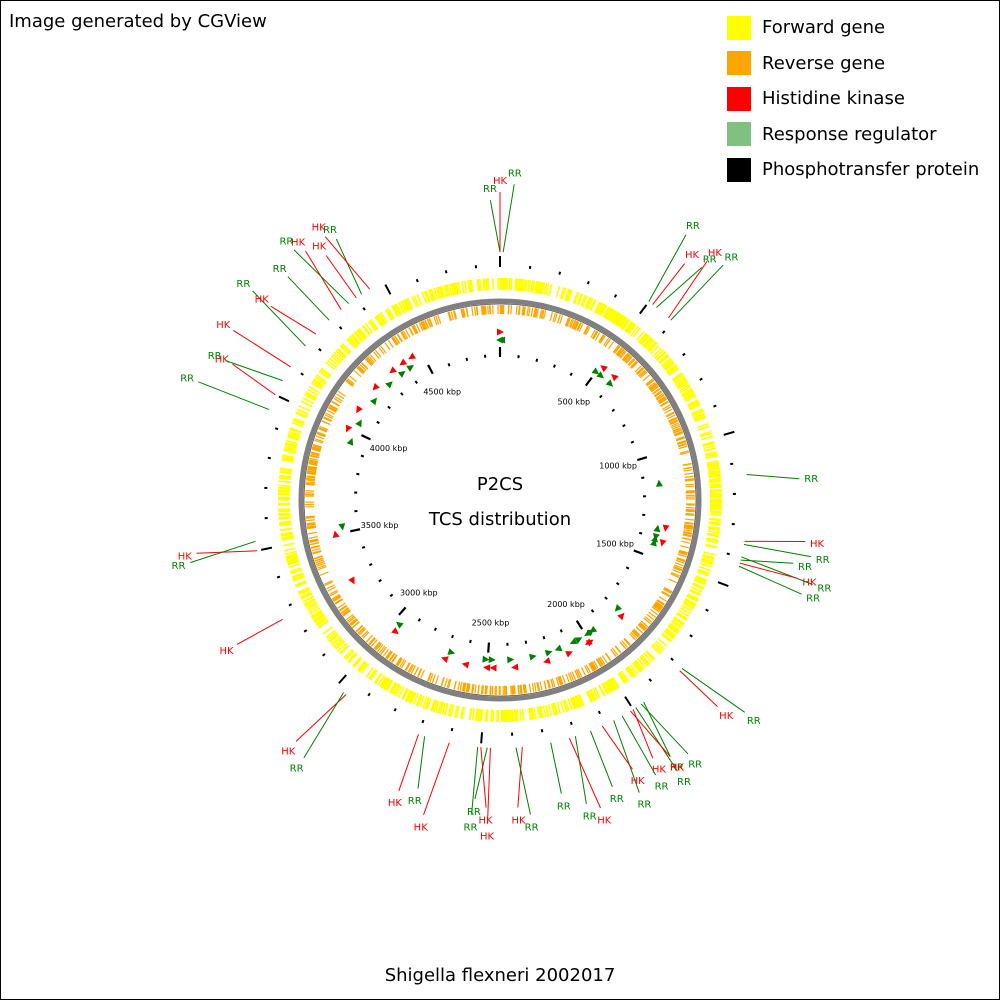  What do you see at coordinates (320, 350) in the screenshot?
I see `outer-scale-tick` at bounding box center [320, 350].